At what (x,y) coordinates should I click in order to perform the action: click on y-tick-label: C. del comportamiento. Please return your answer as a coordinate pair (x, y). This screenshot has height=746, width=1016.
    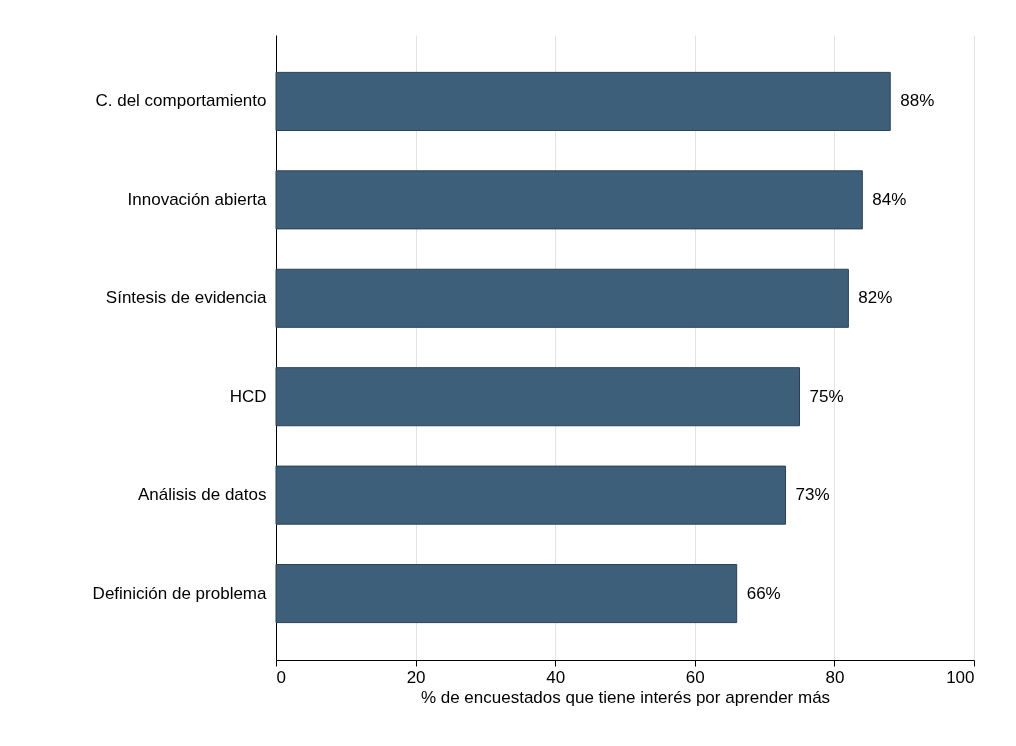
    Looking at the image, I should click on (181, 101).